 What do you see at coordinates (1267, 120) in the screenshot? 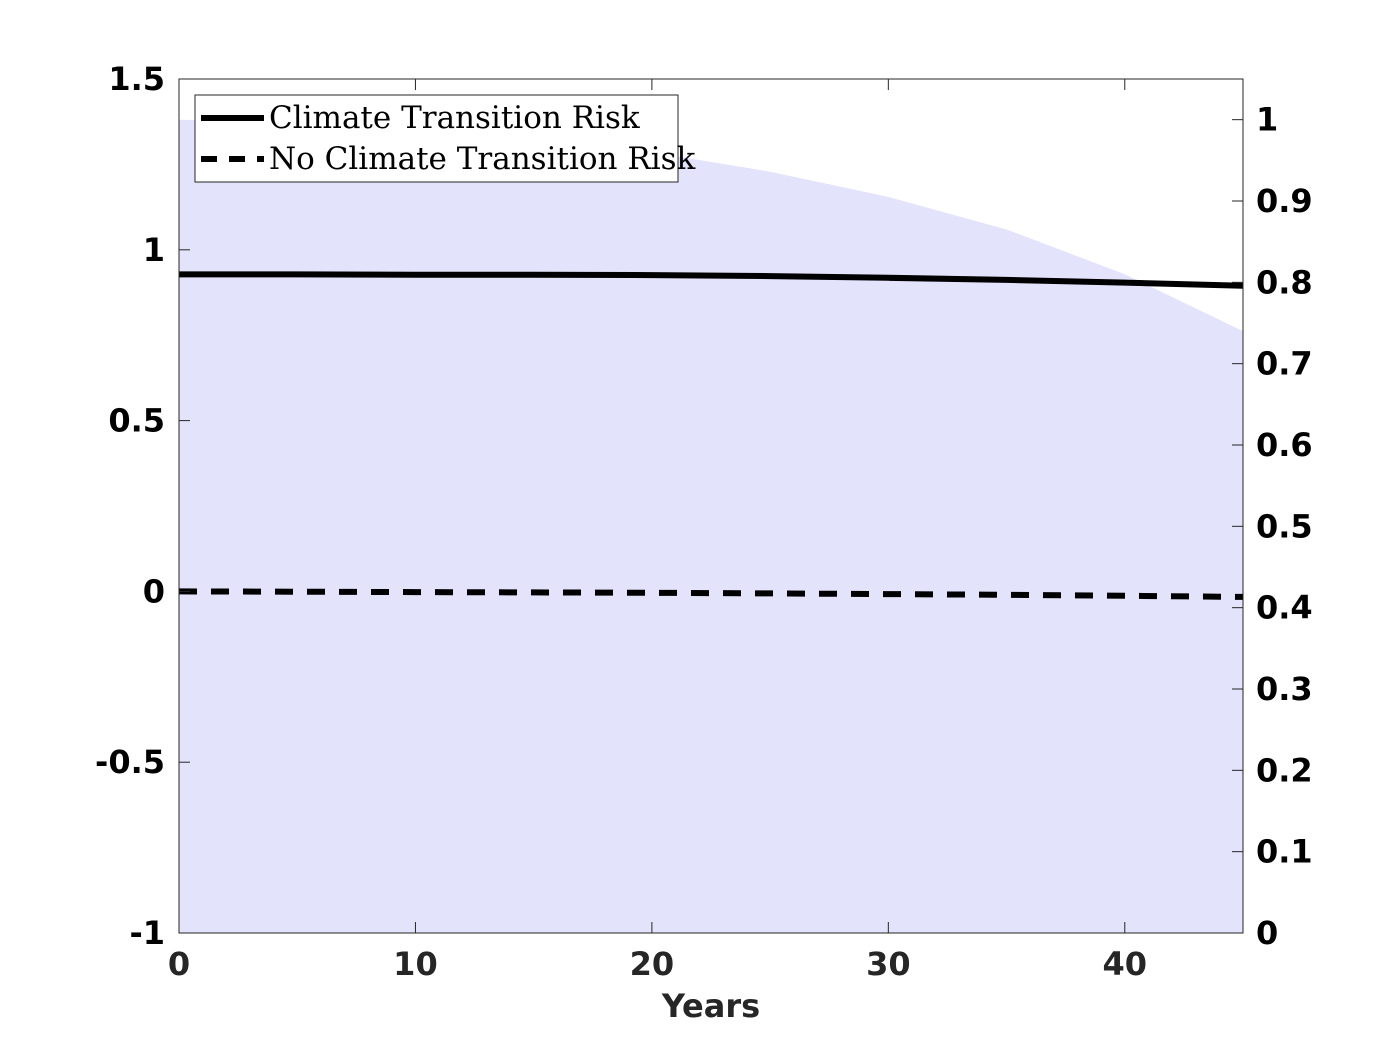
I see `y-right-tick-label: 1` at bounding box center [1267, 120].